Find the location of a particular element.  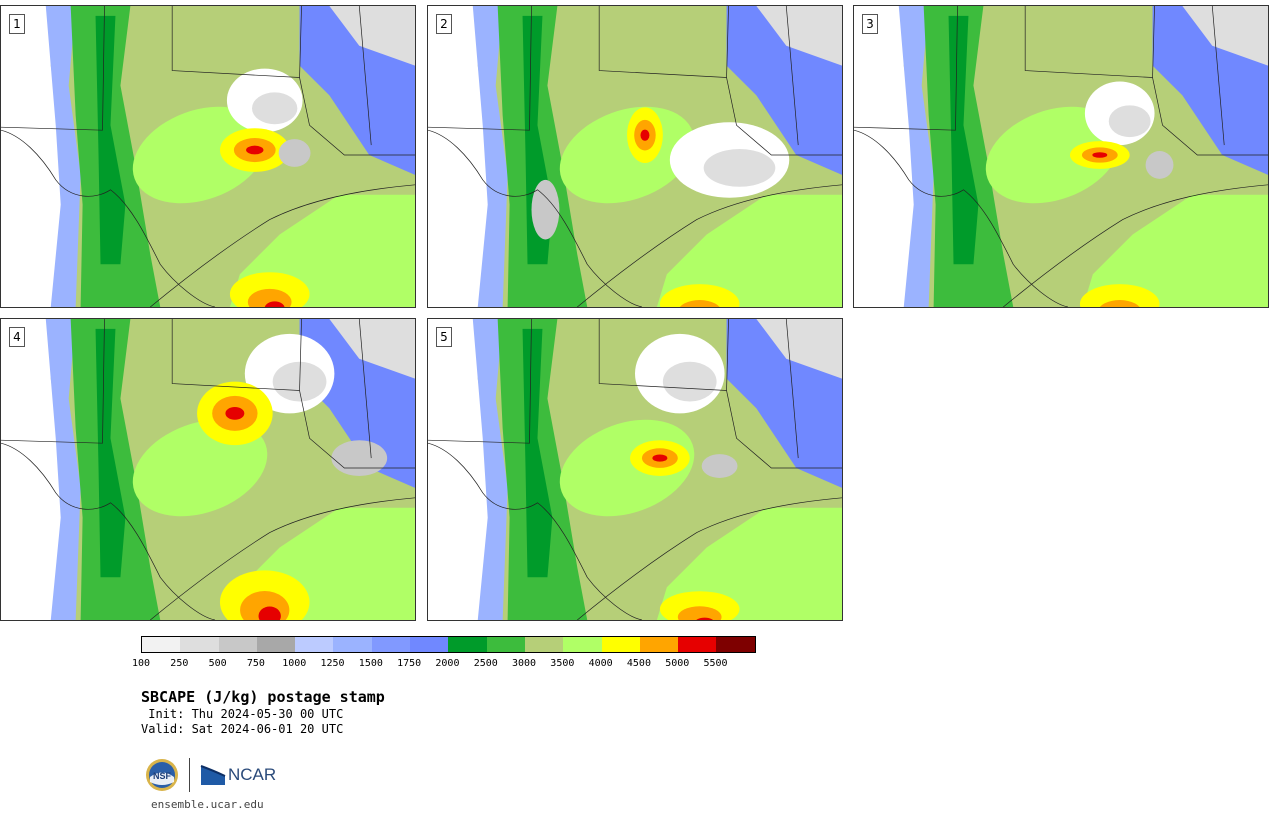

logos: NSF NCAR is located at coordinates (210, 775).